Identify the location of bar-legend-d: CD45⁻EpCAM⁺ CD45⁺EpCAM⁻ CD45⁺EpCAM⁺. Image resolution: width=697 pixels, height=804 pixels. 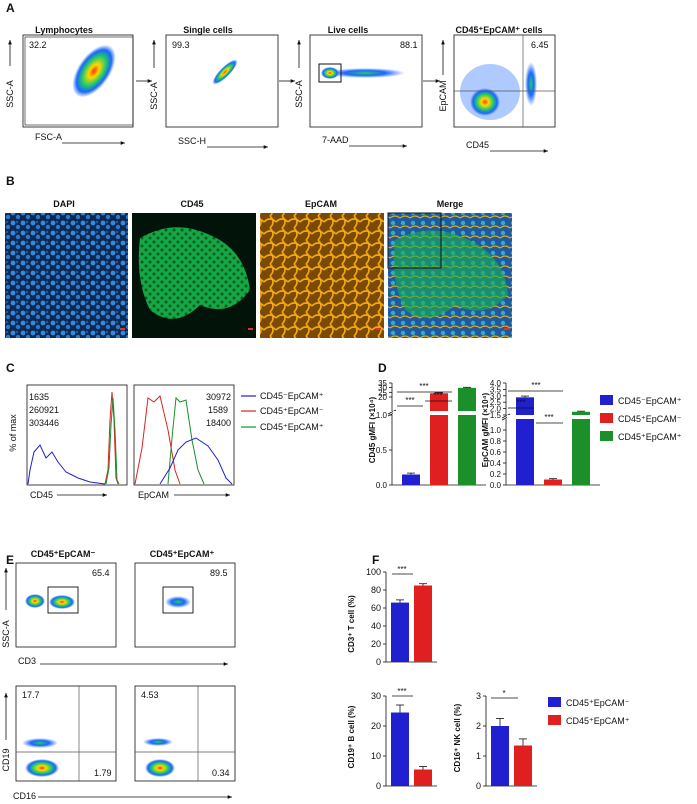
(641, 418).